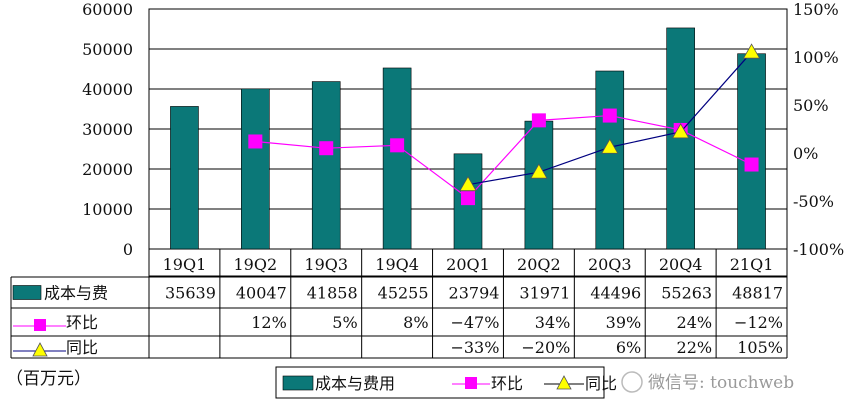  I want to click on legend-box, so click(440, 382).